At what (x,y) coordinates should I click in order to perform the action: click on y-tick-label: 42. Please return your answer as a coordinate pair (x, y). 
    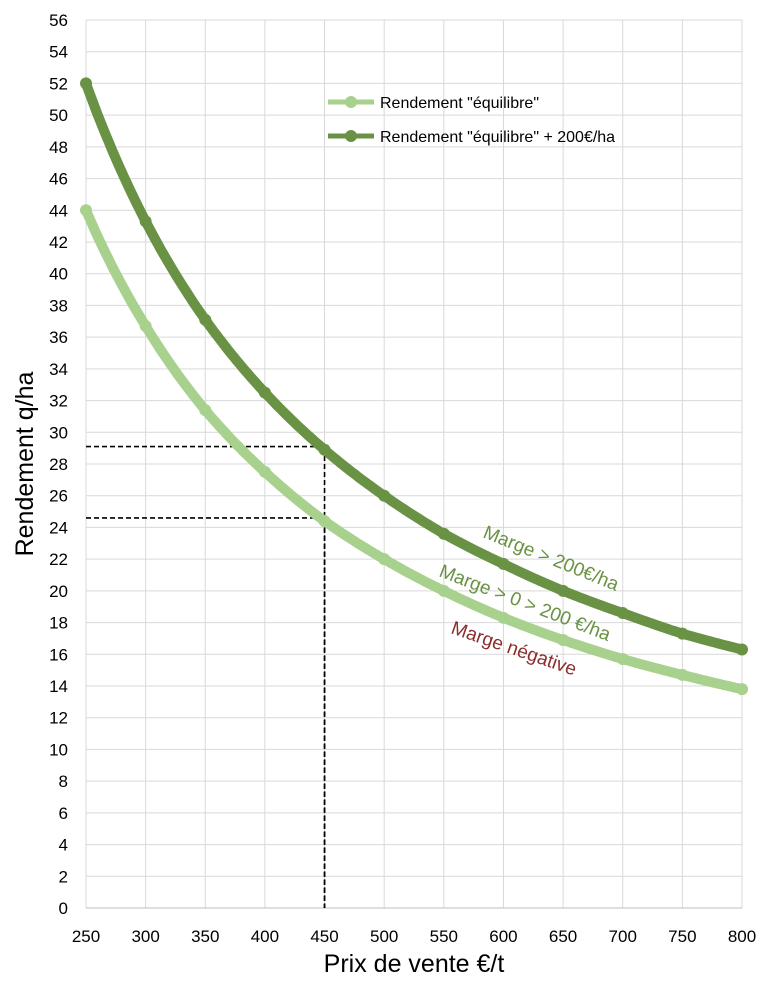
    Looking at the image, I should click on (58, 242).